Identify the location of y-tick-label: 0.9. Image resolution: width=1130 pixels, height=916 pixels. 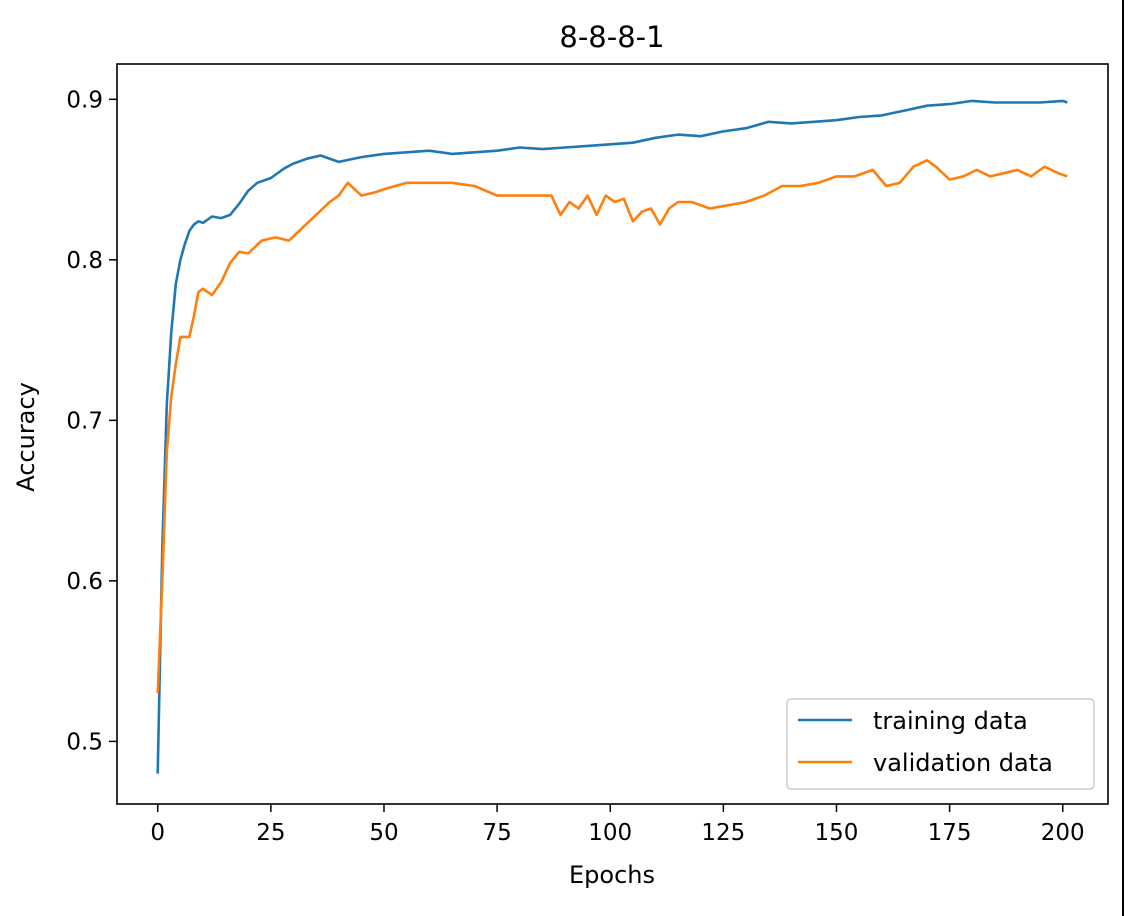
(84, 100).